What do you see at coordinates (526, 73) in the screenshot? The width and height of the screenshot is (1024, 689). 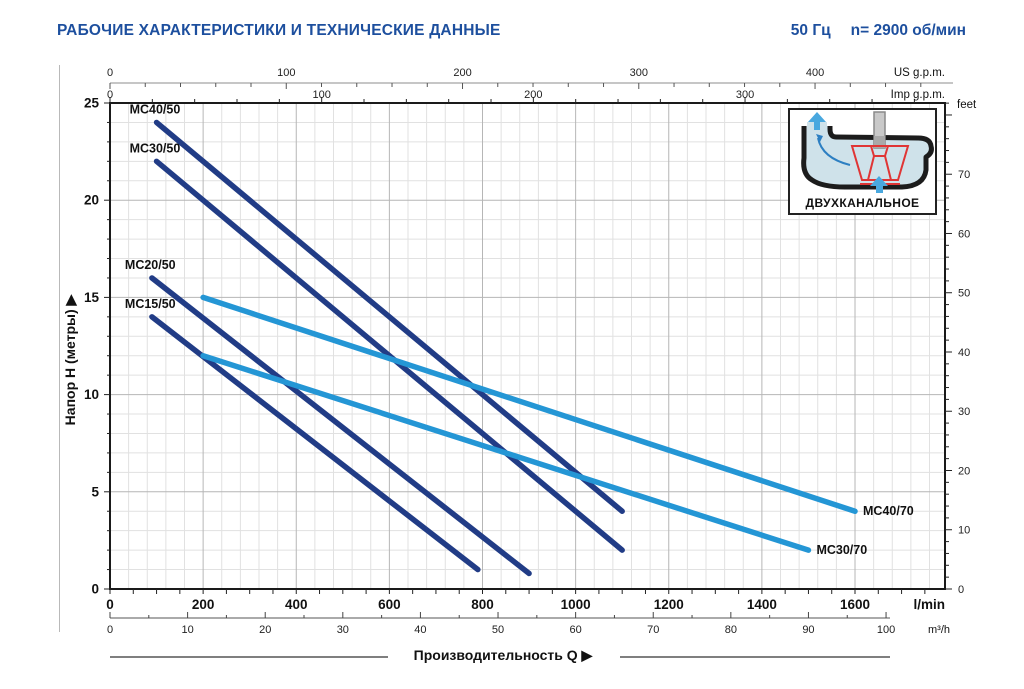 I see `x-axis-us-gpm-labels: 0 100 200 300 400 US g.p.m.` at bounding box center [526, 73].